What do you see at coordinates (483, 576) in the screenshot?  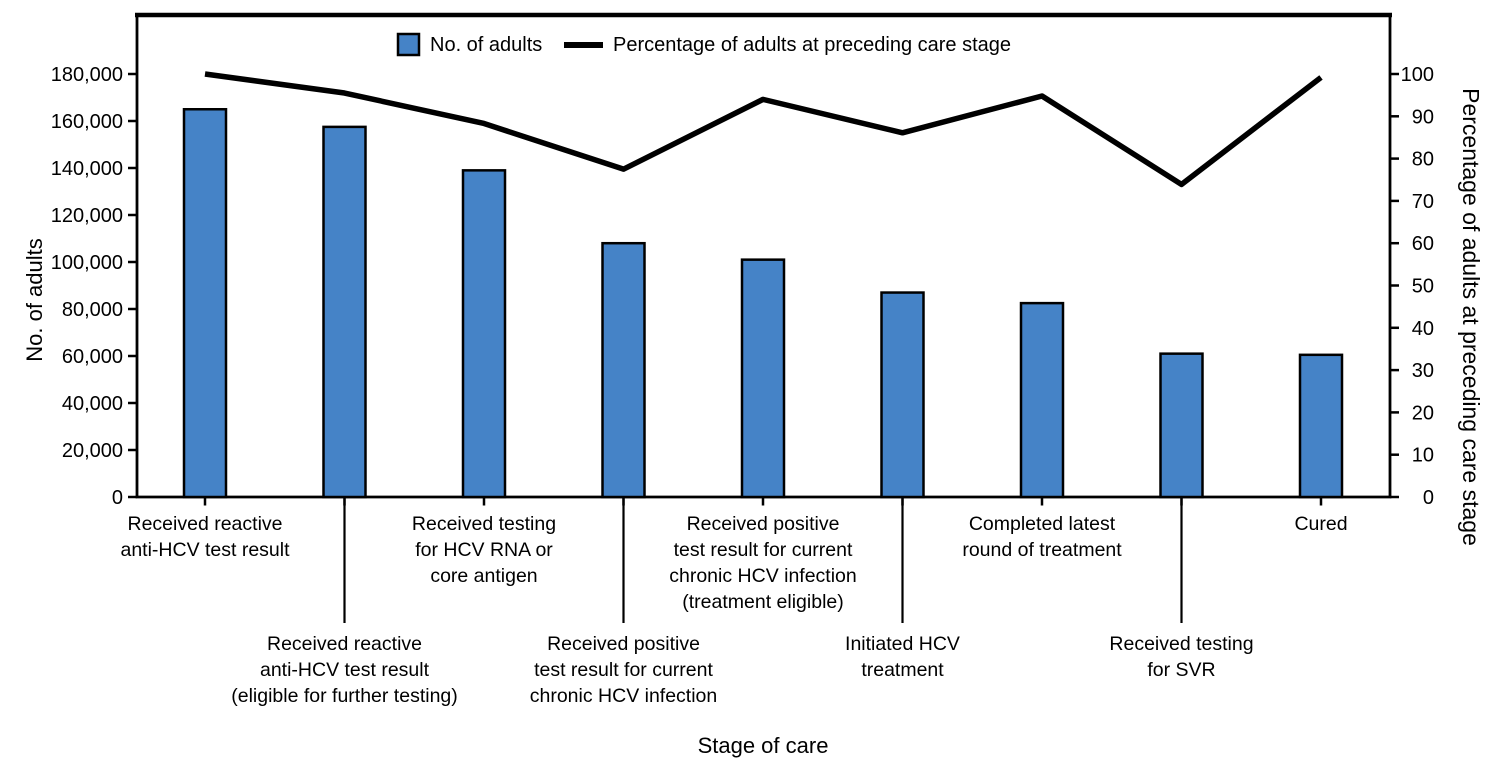 I see `category-label-line: core antigen` at bounding box center [483, 576].